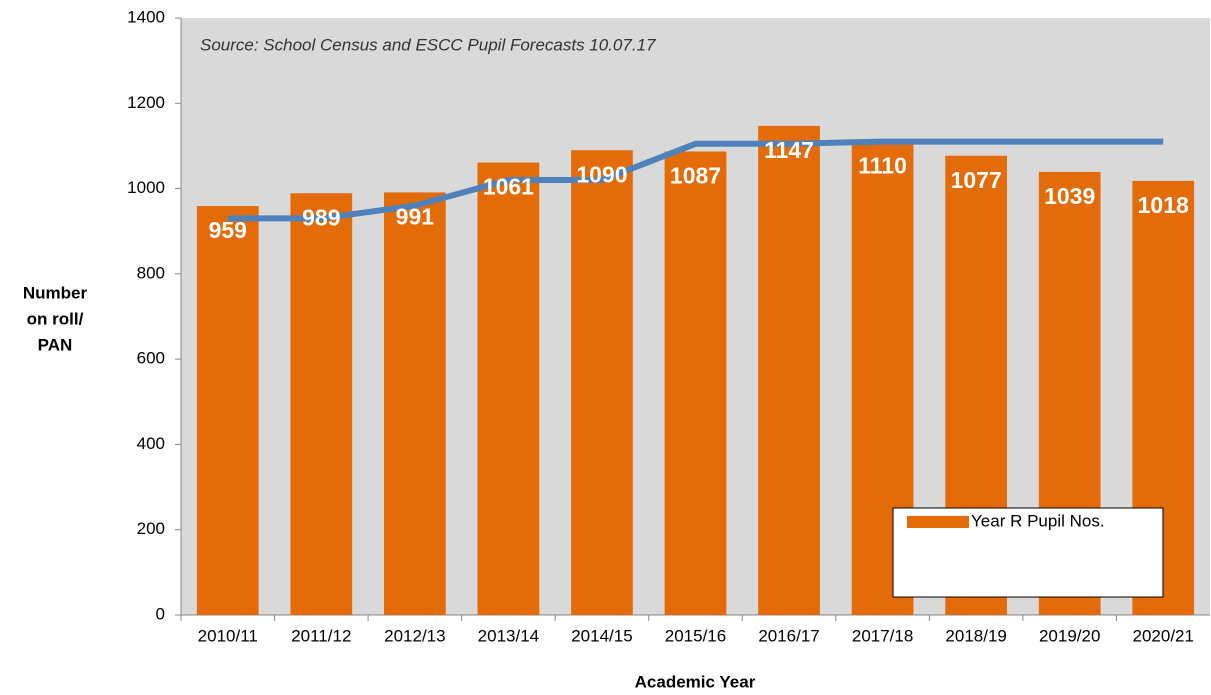  What do you see at coordinates (151, 272) in the screenshot?
I see `y-tick-label: 800` at bounding box center [151, 272].